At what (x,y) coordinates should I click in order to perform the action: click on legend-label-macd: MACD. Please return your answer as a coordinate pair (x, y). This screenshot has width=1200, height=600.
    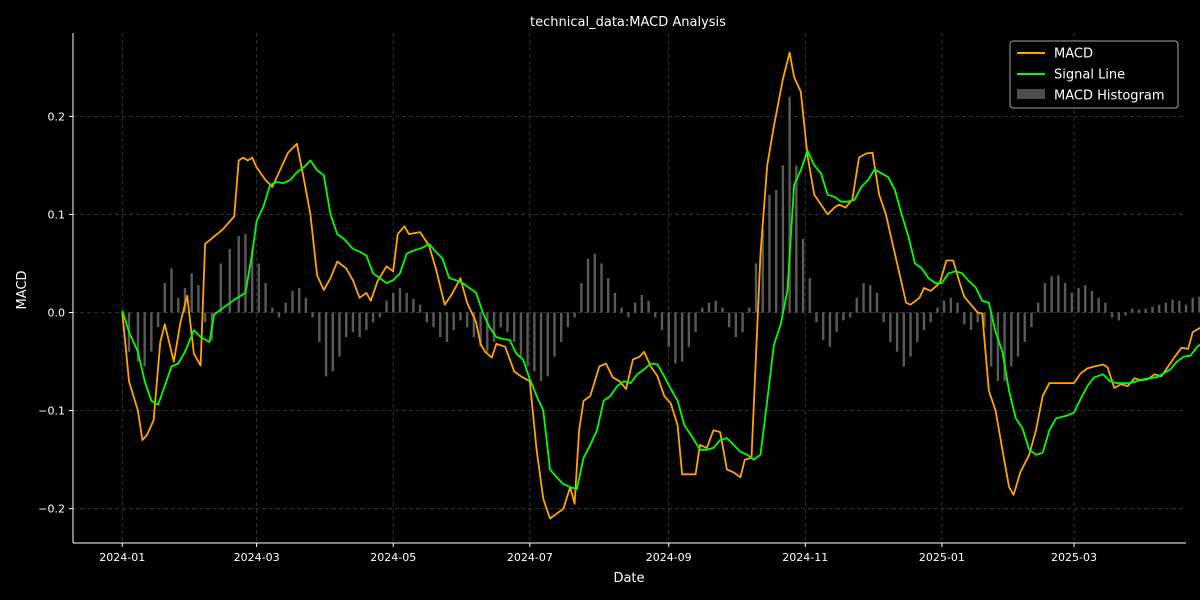
    Looking at the image, I should click on (1073, 54).